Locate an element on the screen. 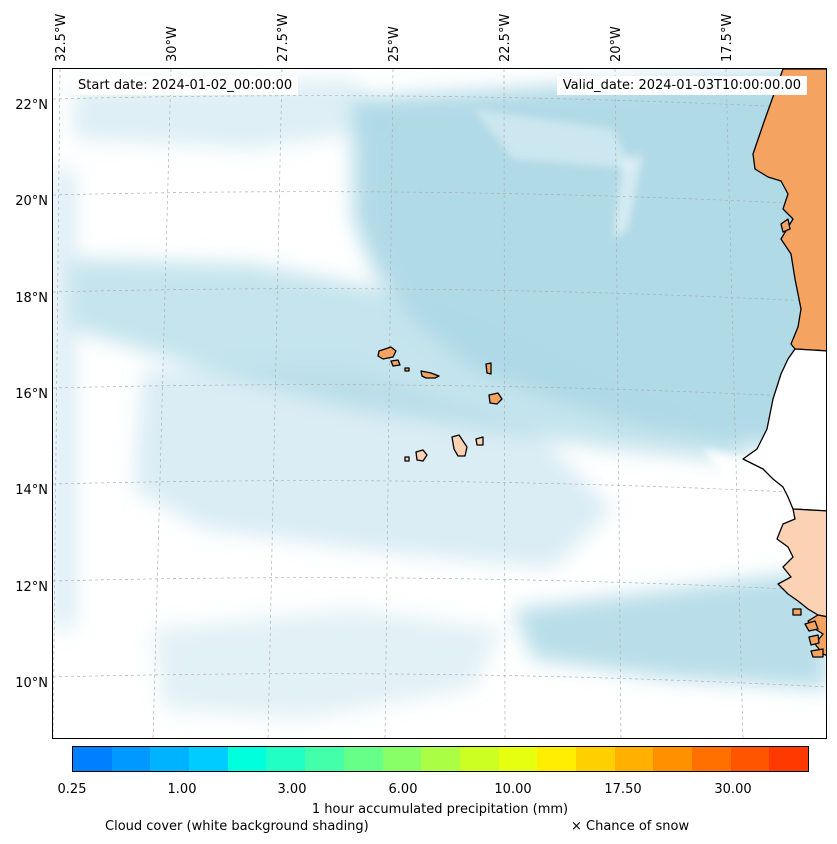  precipitation-colorbar is located at coordinates (440, 759).